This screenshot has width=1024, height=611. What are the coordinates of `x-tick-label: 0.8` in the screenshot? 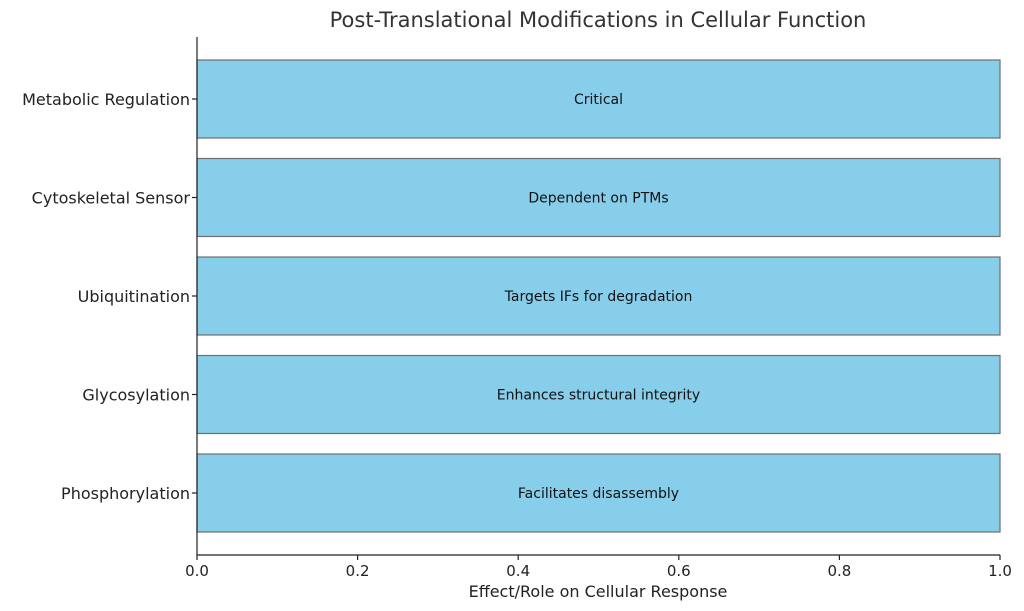 It's located at (839, 571).